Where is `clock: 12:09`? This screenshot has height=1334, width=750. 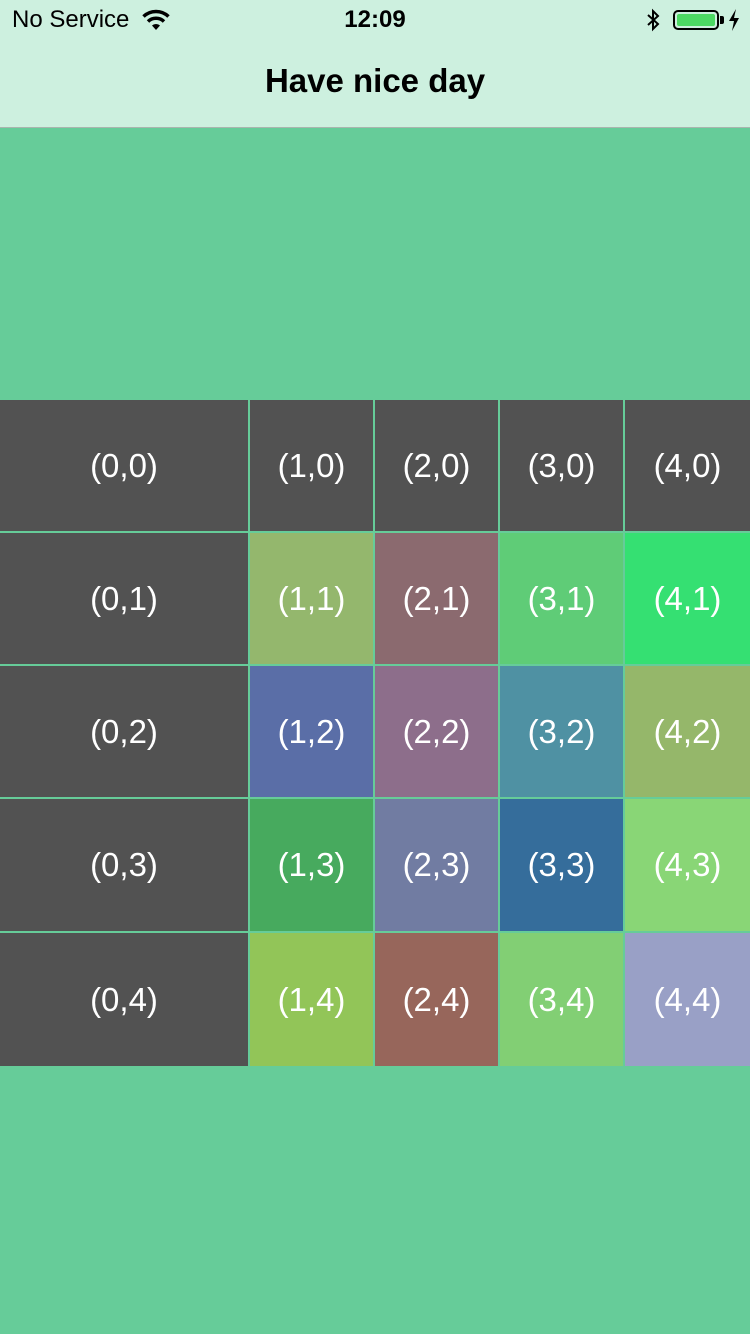
clock: 12:09 is located at coordinates (375, 19).